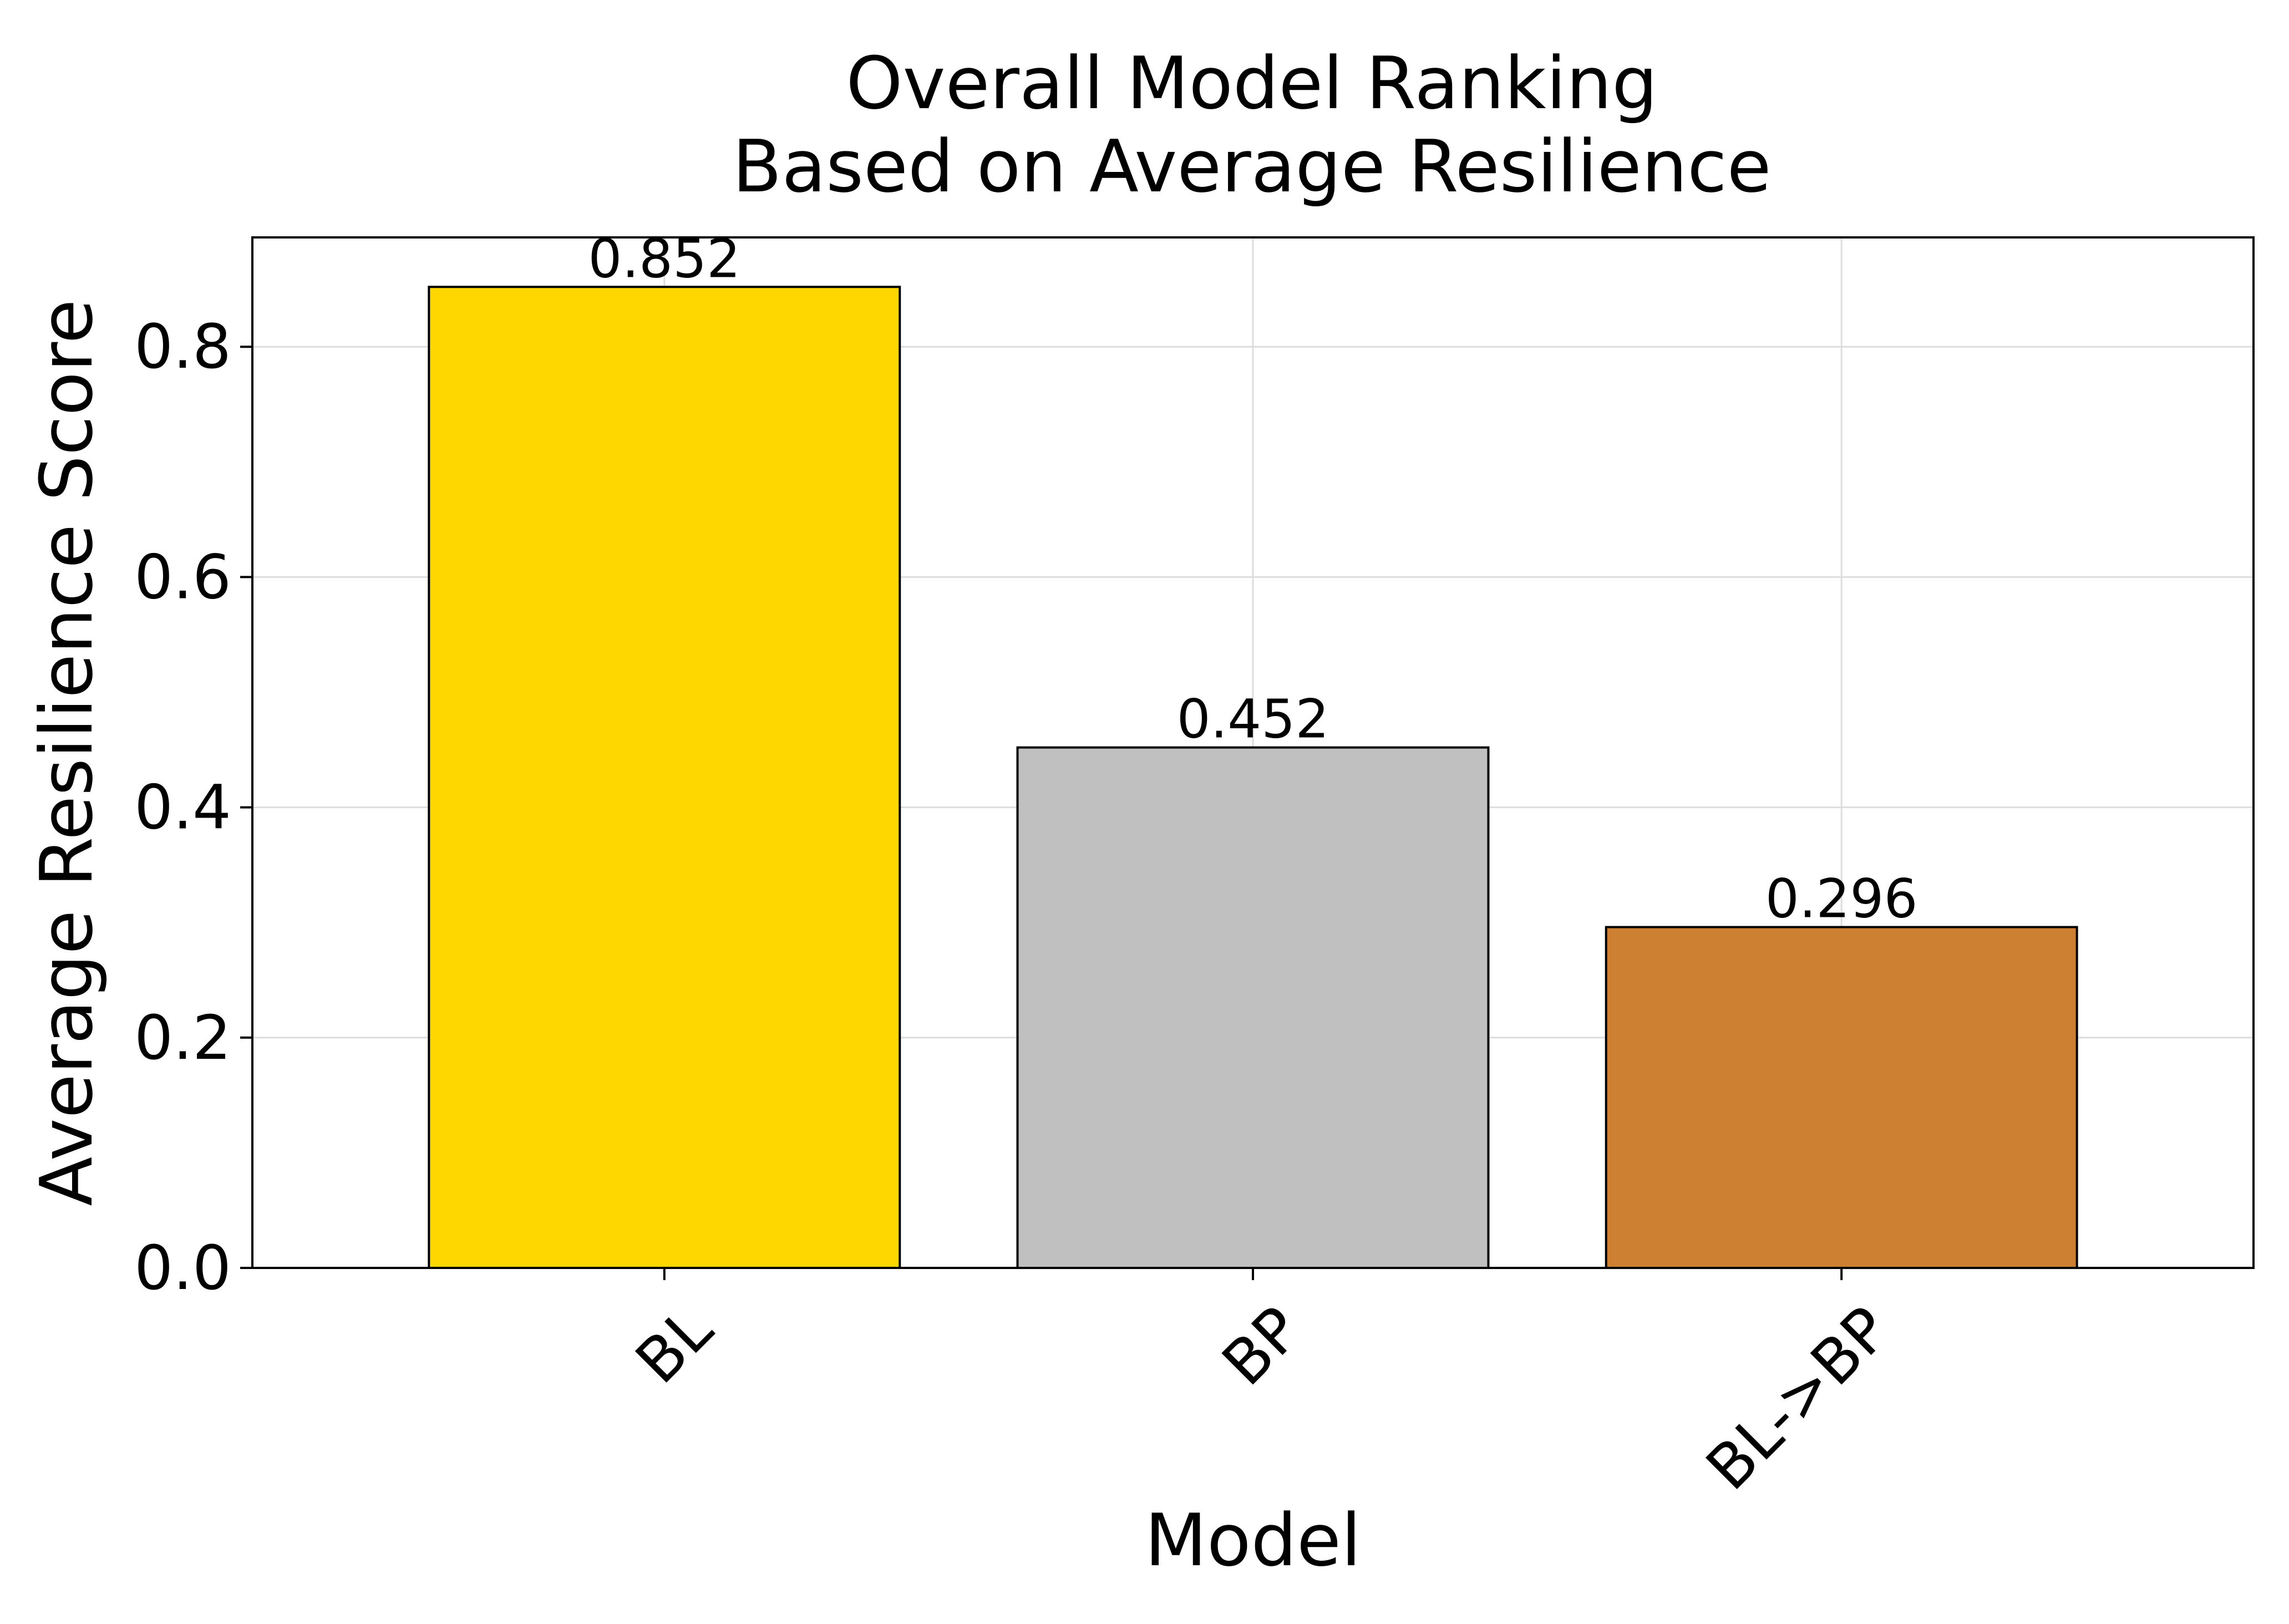  I want to click on y-tick-label-0: 0.0, so click(182, 1267).